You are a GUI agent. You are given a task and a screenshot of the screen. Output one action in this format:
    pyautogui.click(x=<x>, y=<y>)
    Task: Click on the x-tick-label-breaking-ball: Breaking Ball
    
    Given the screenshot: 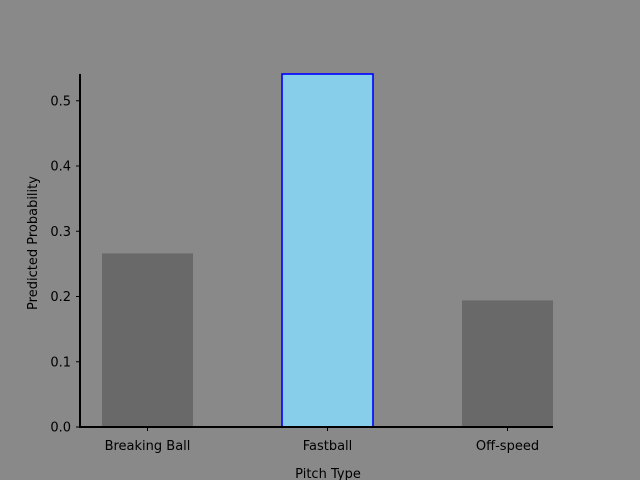 What is the action you would take?
    pyautogui.click(x=148, y=446)
    